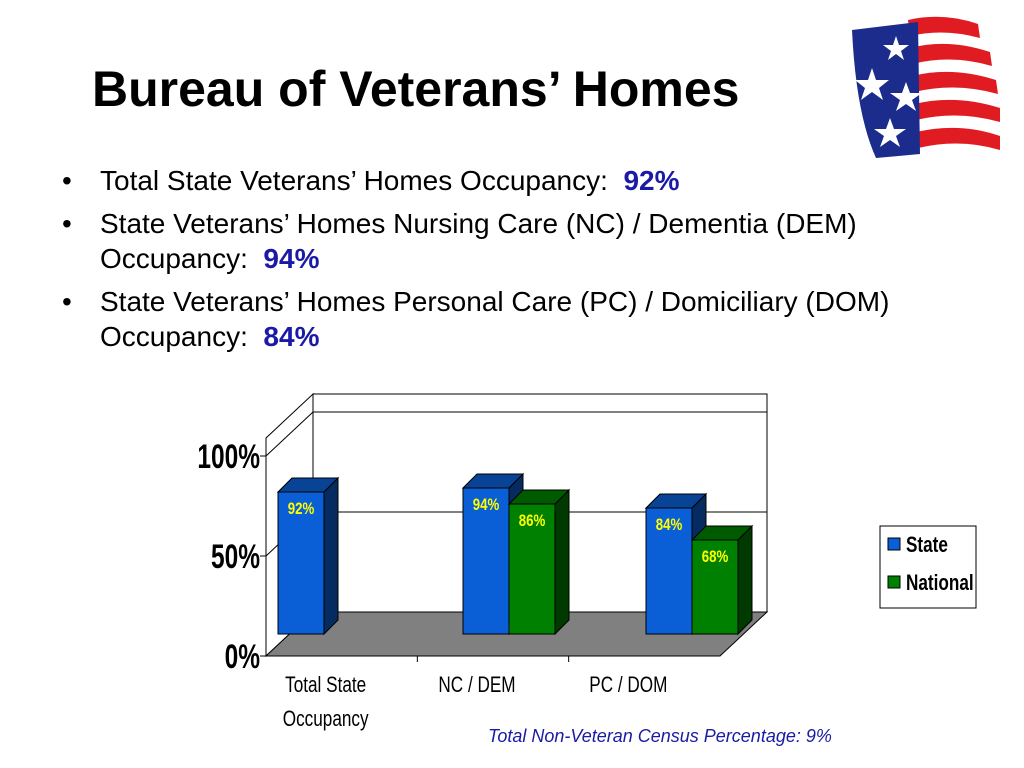 The image size is (1024, 768). I want to click on bar-national: 68%, so click(722, 580).